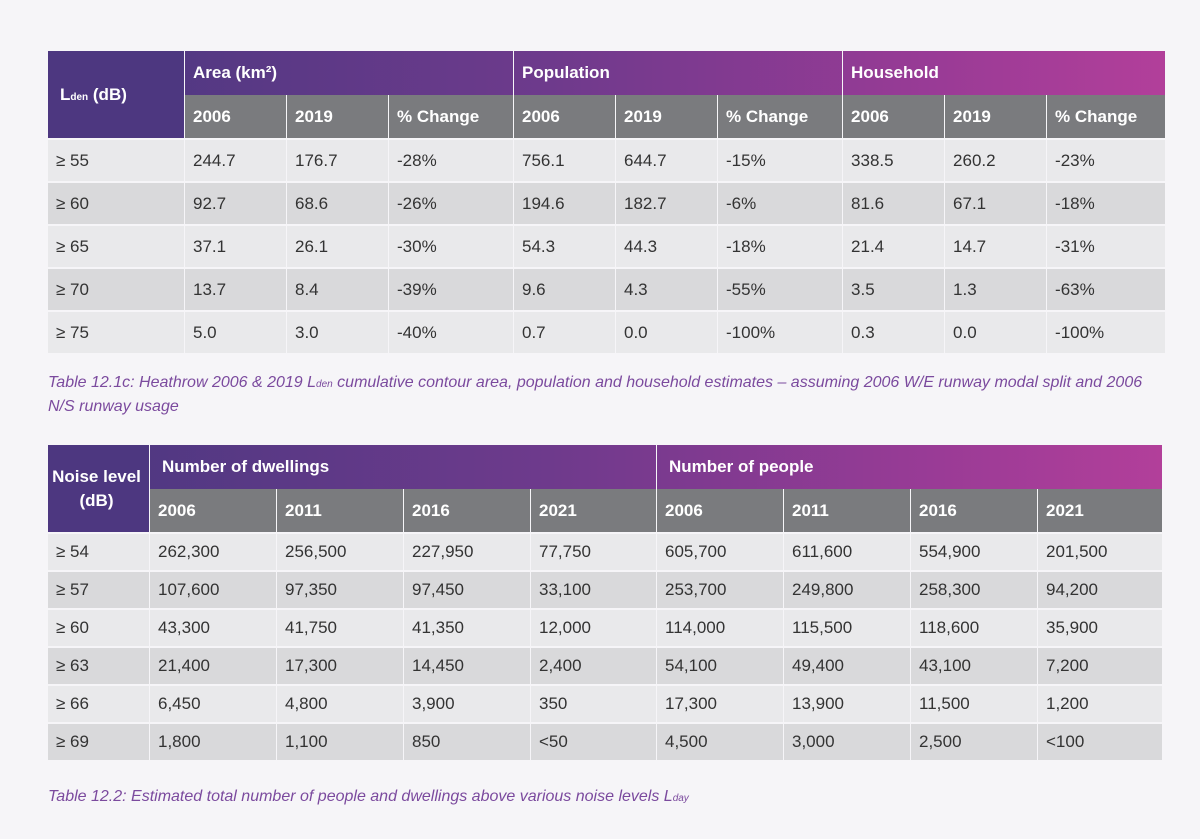 The width and height of the screenshot is (1200, 839). What do you see at coordinates (116, 331) in the screenshot?
I see `row-level-cell: ≥ 75` at bounding box center [116, 331].